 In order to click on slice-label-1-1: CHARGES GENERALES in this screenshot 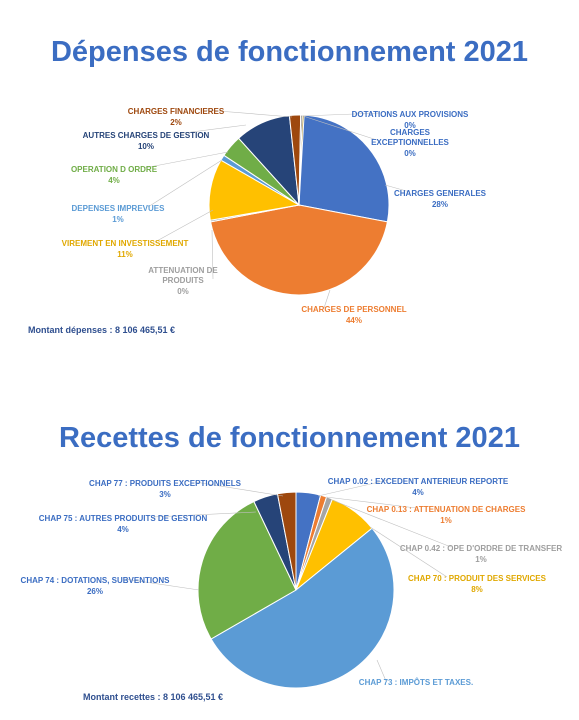, I will do `click(440, 193)`.